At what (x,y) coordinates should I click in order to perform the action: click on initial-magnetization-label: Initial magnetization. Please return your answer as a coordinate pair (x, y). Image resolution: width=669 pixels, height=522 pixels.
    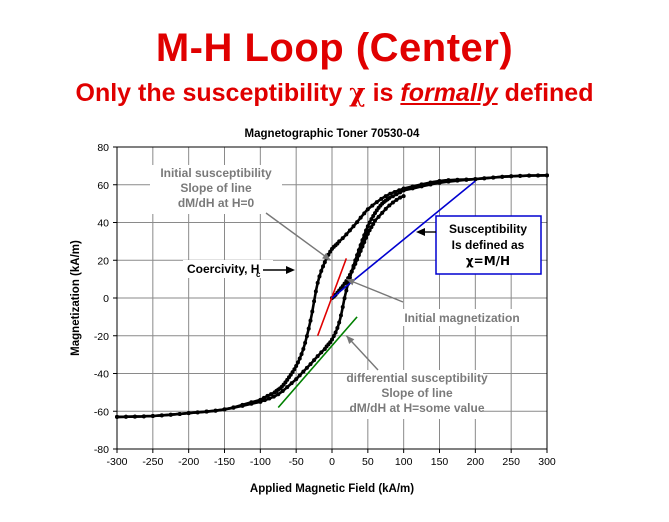
    Looking at the image, I should click on (462, 317).